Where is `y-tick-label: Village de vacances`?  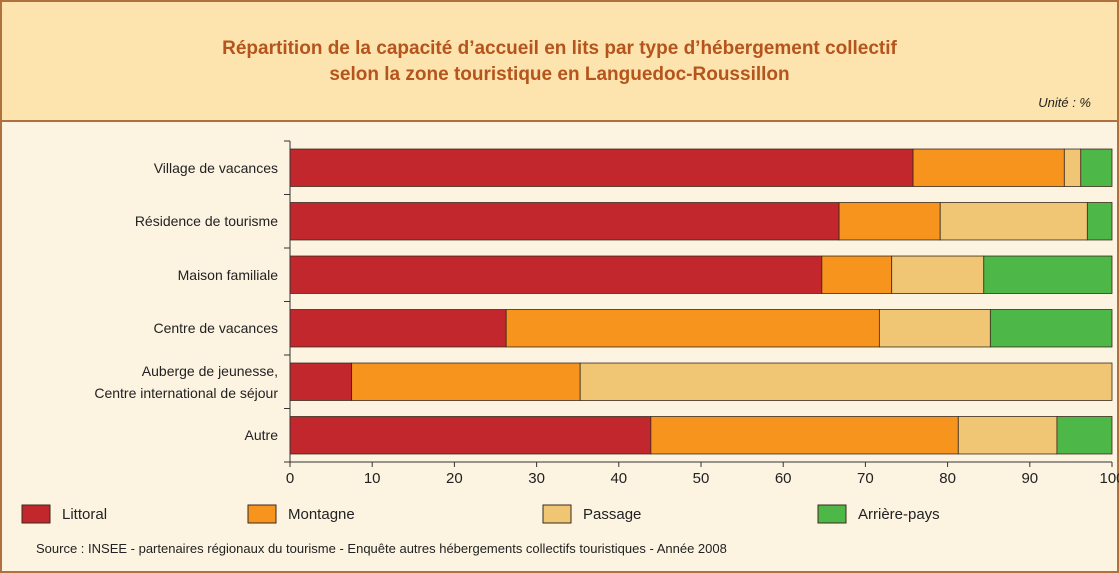
y-tick-label: Village de vacances is located at coordinates (215, 167).